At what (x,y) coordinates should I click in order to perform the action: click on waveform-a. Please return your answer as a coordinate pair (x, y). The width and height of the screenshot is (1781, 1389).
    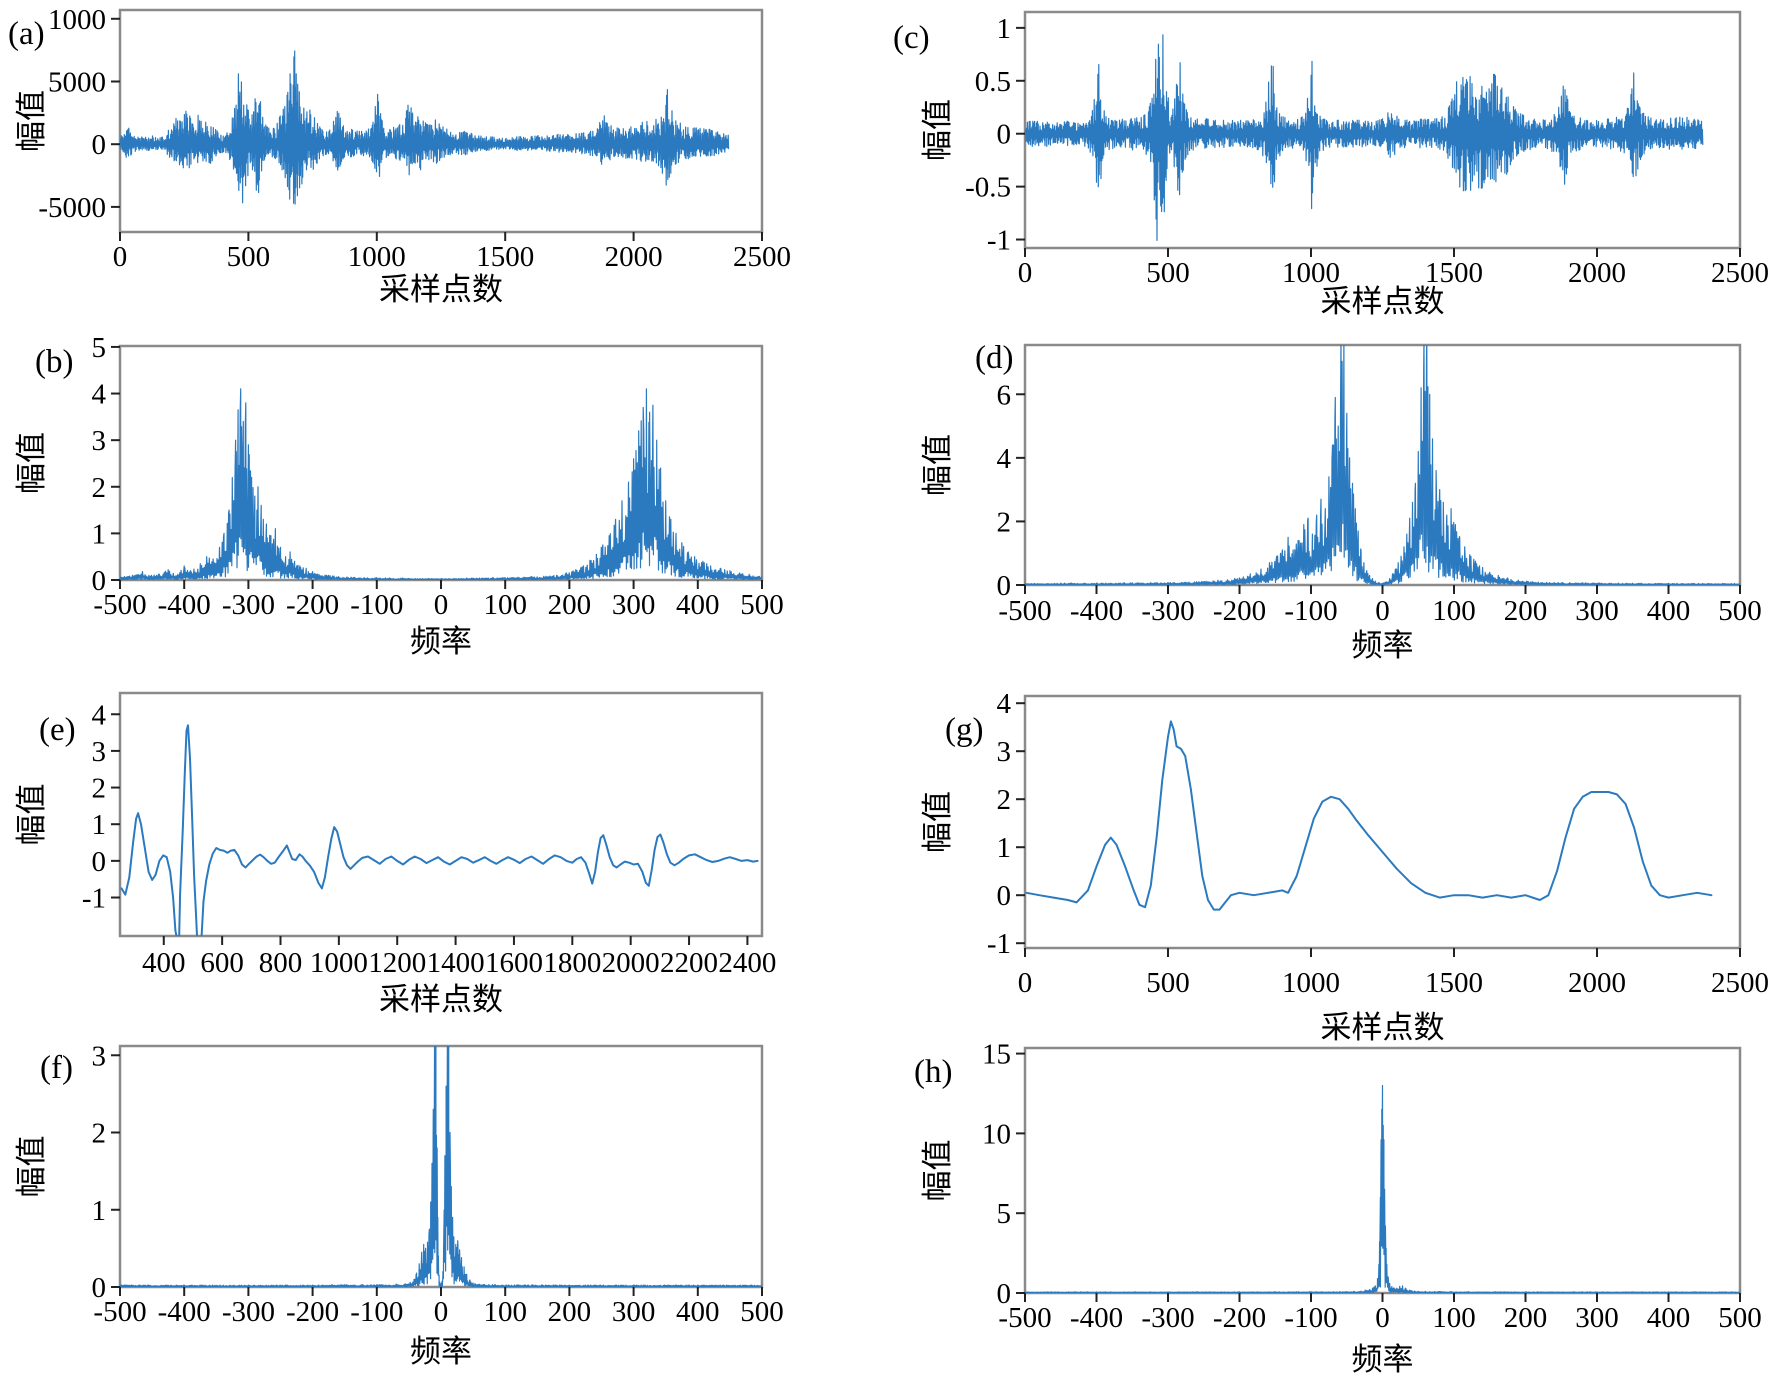
    Looking at the image, I should click on (425, 127).